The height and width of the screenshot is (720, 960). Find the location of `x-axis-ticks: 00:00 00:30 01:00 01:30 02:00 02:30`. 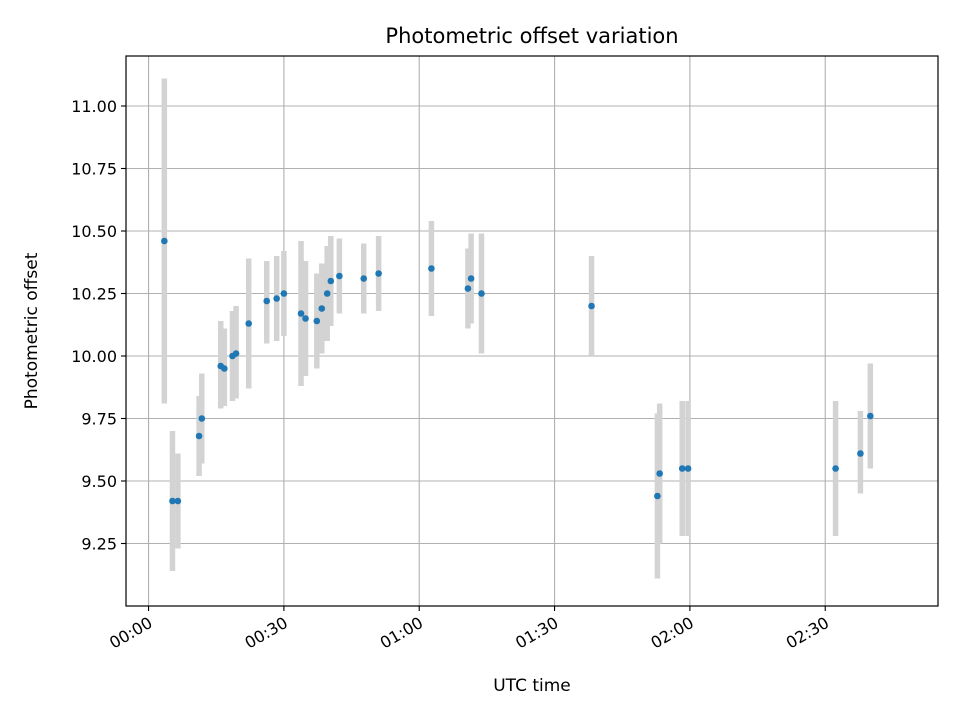

x-axis-ticks: 00:00 00:30 01:00 01:30 02:00 02:30 is located at coordinates (469, 629).